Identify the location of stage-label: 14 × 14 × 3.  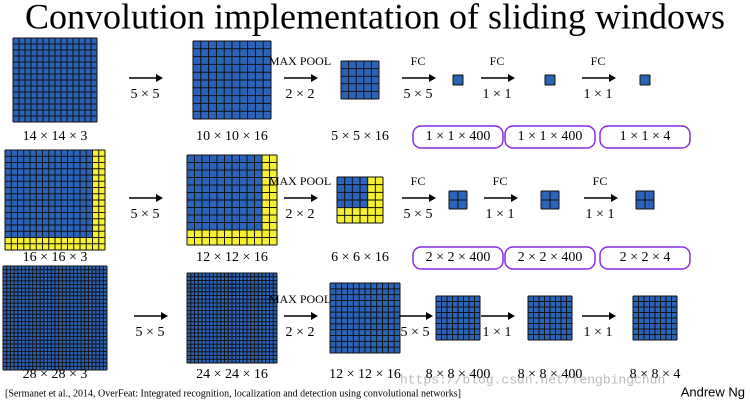
(55, 136).